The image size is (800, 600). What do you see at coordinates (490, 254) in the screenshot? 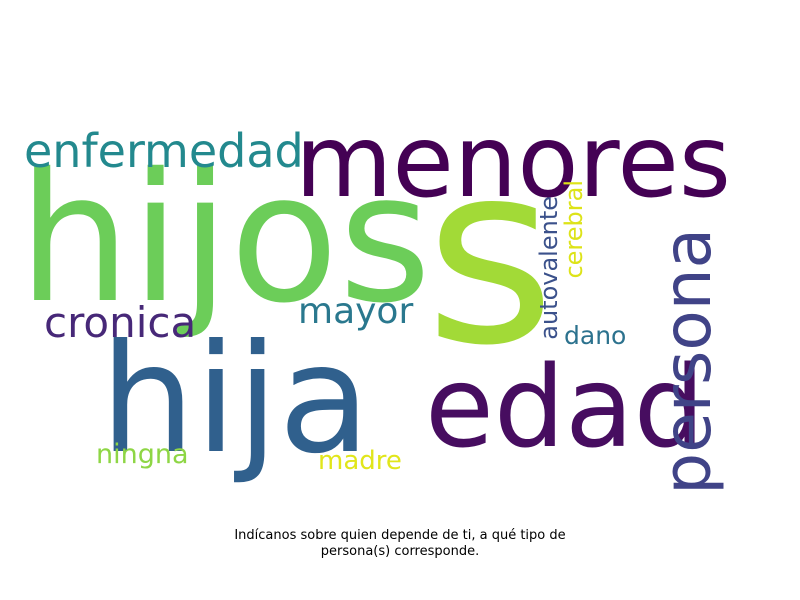
I see `word-s: s` at bounding box center [490, 254].